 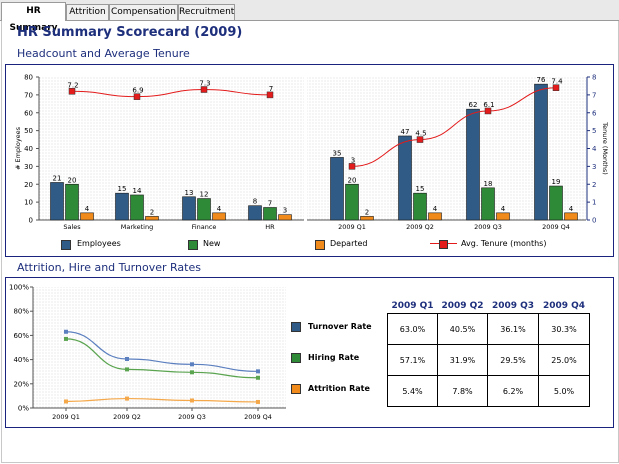 What do you see at coordinates (143, 12) in the screenshot?
I see `tab-compensation: Compensation` at bounding box center [143, 12].